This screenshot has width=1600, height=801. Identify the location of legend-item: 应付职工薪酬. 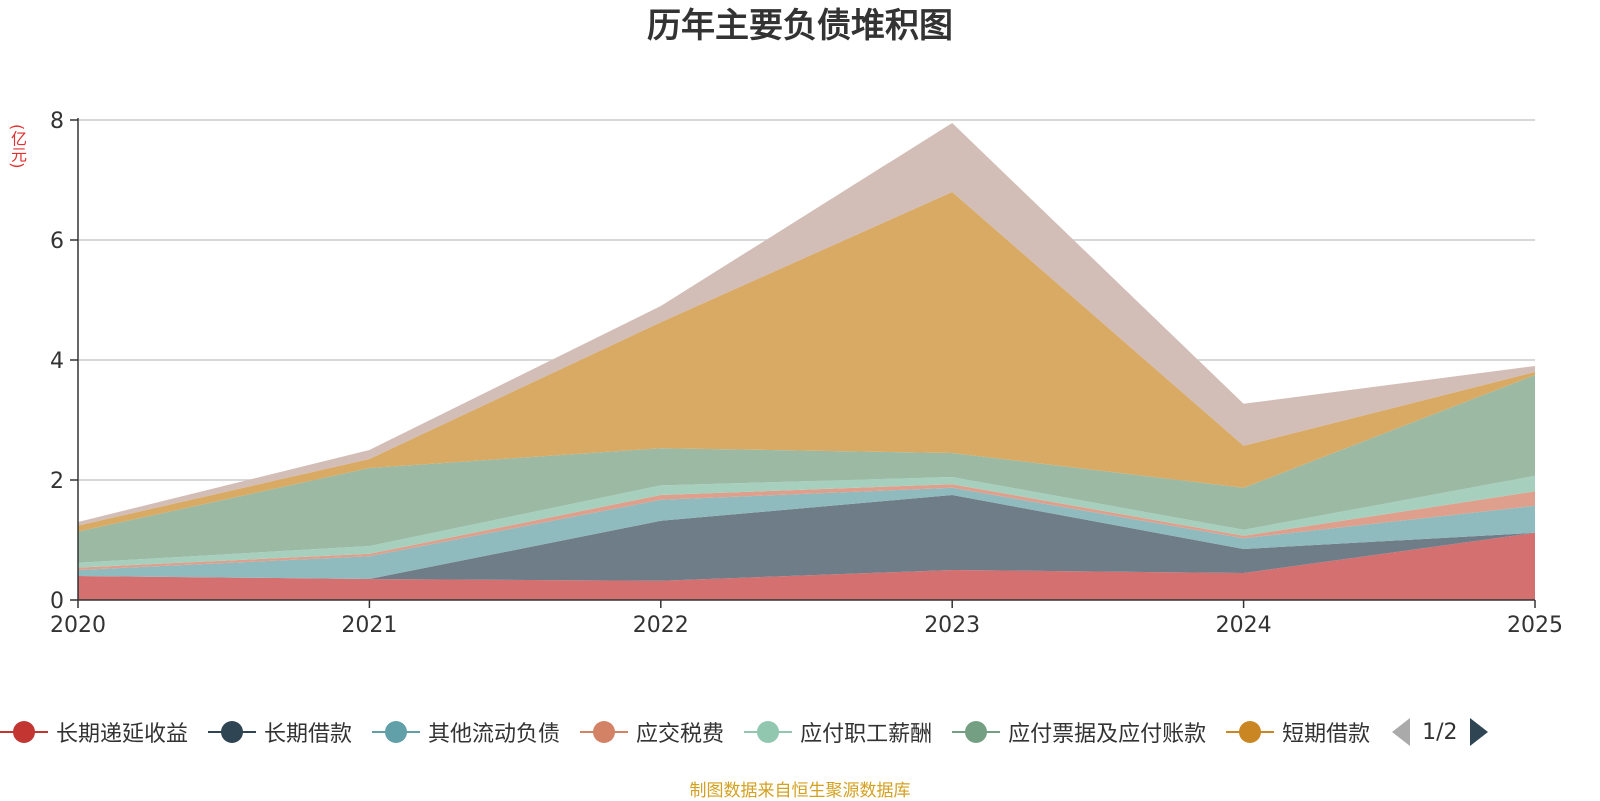
(838, 732).